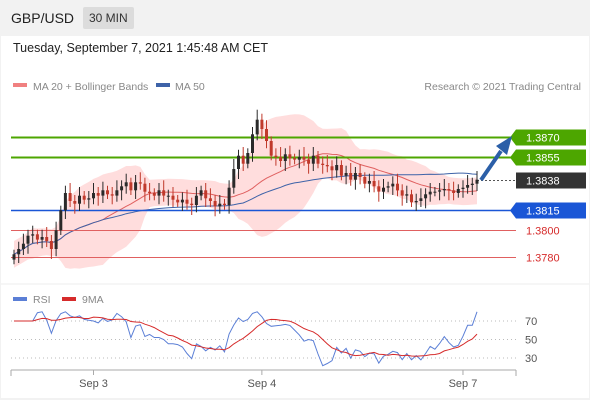  I want to click on x-tick-label: Sep 7, so click(463, 384).